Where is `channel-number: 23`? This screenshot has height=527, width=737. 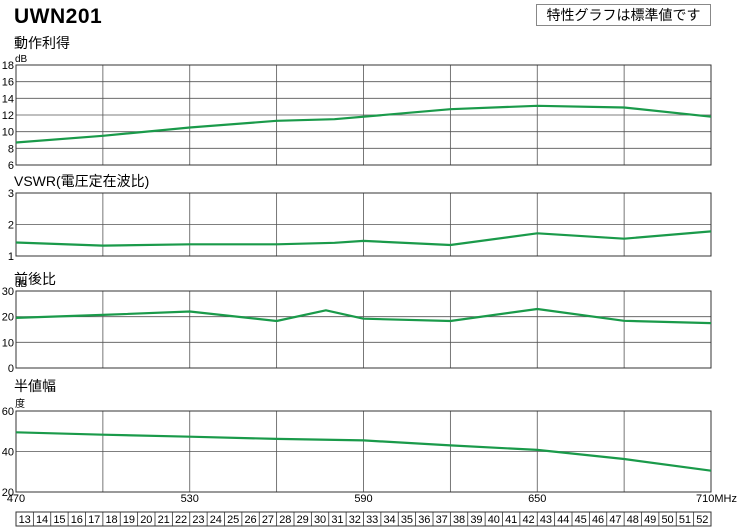
channel-number: 23 is located at coordinates (198, 520).